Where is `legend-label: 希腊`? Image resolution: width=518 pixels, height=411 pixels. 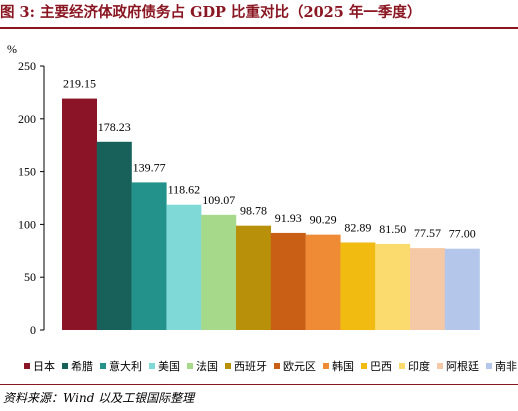 legend-label: 希腊 is located at coordinates (82, 366).